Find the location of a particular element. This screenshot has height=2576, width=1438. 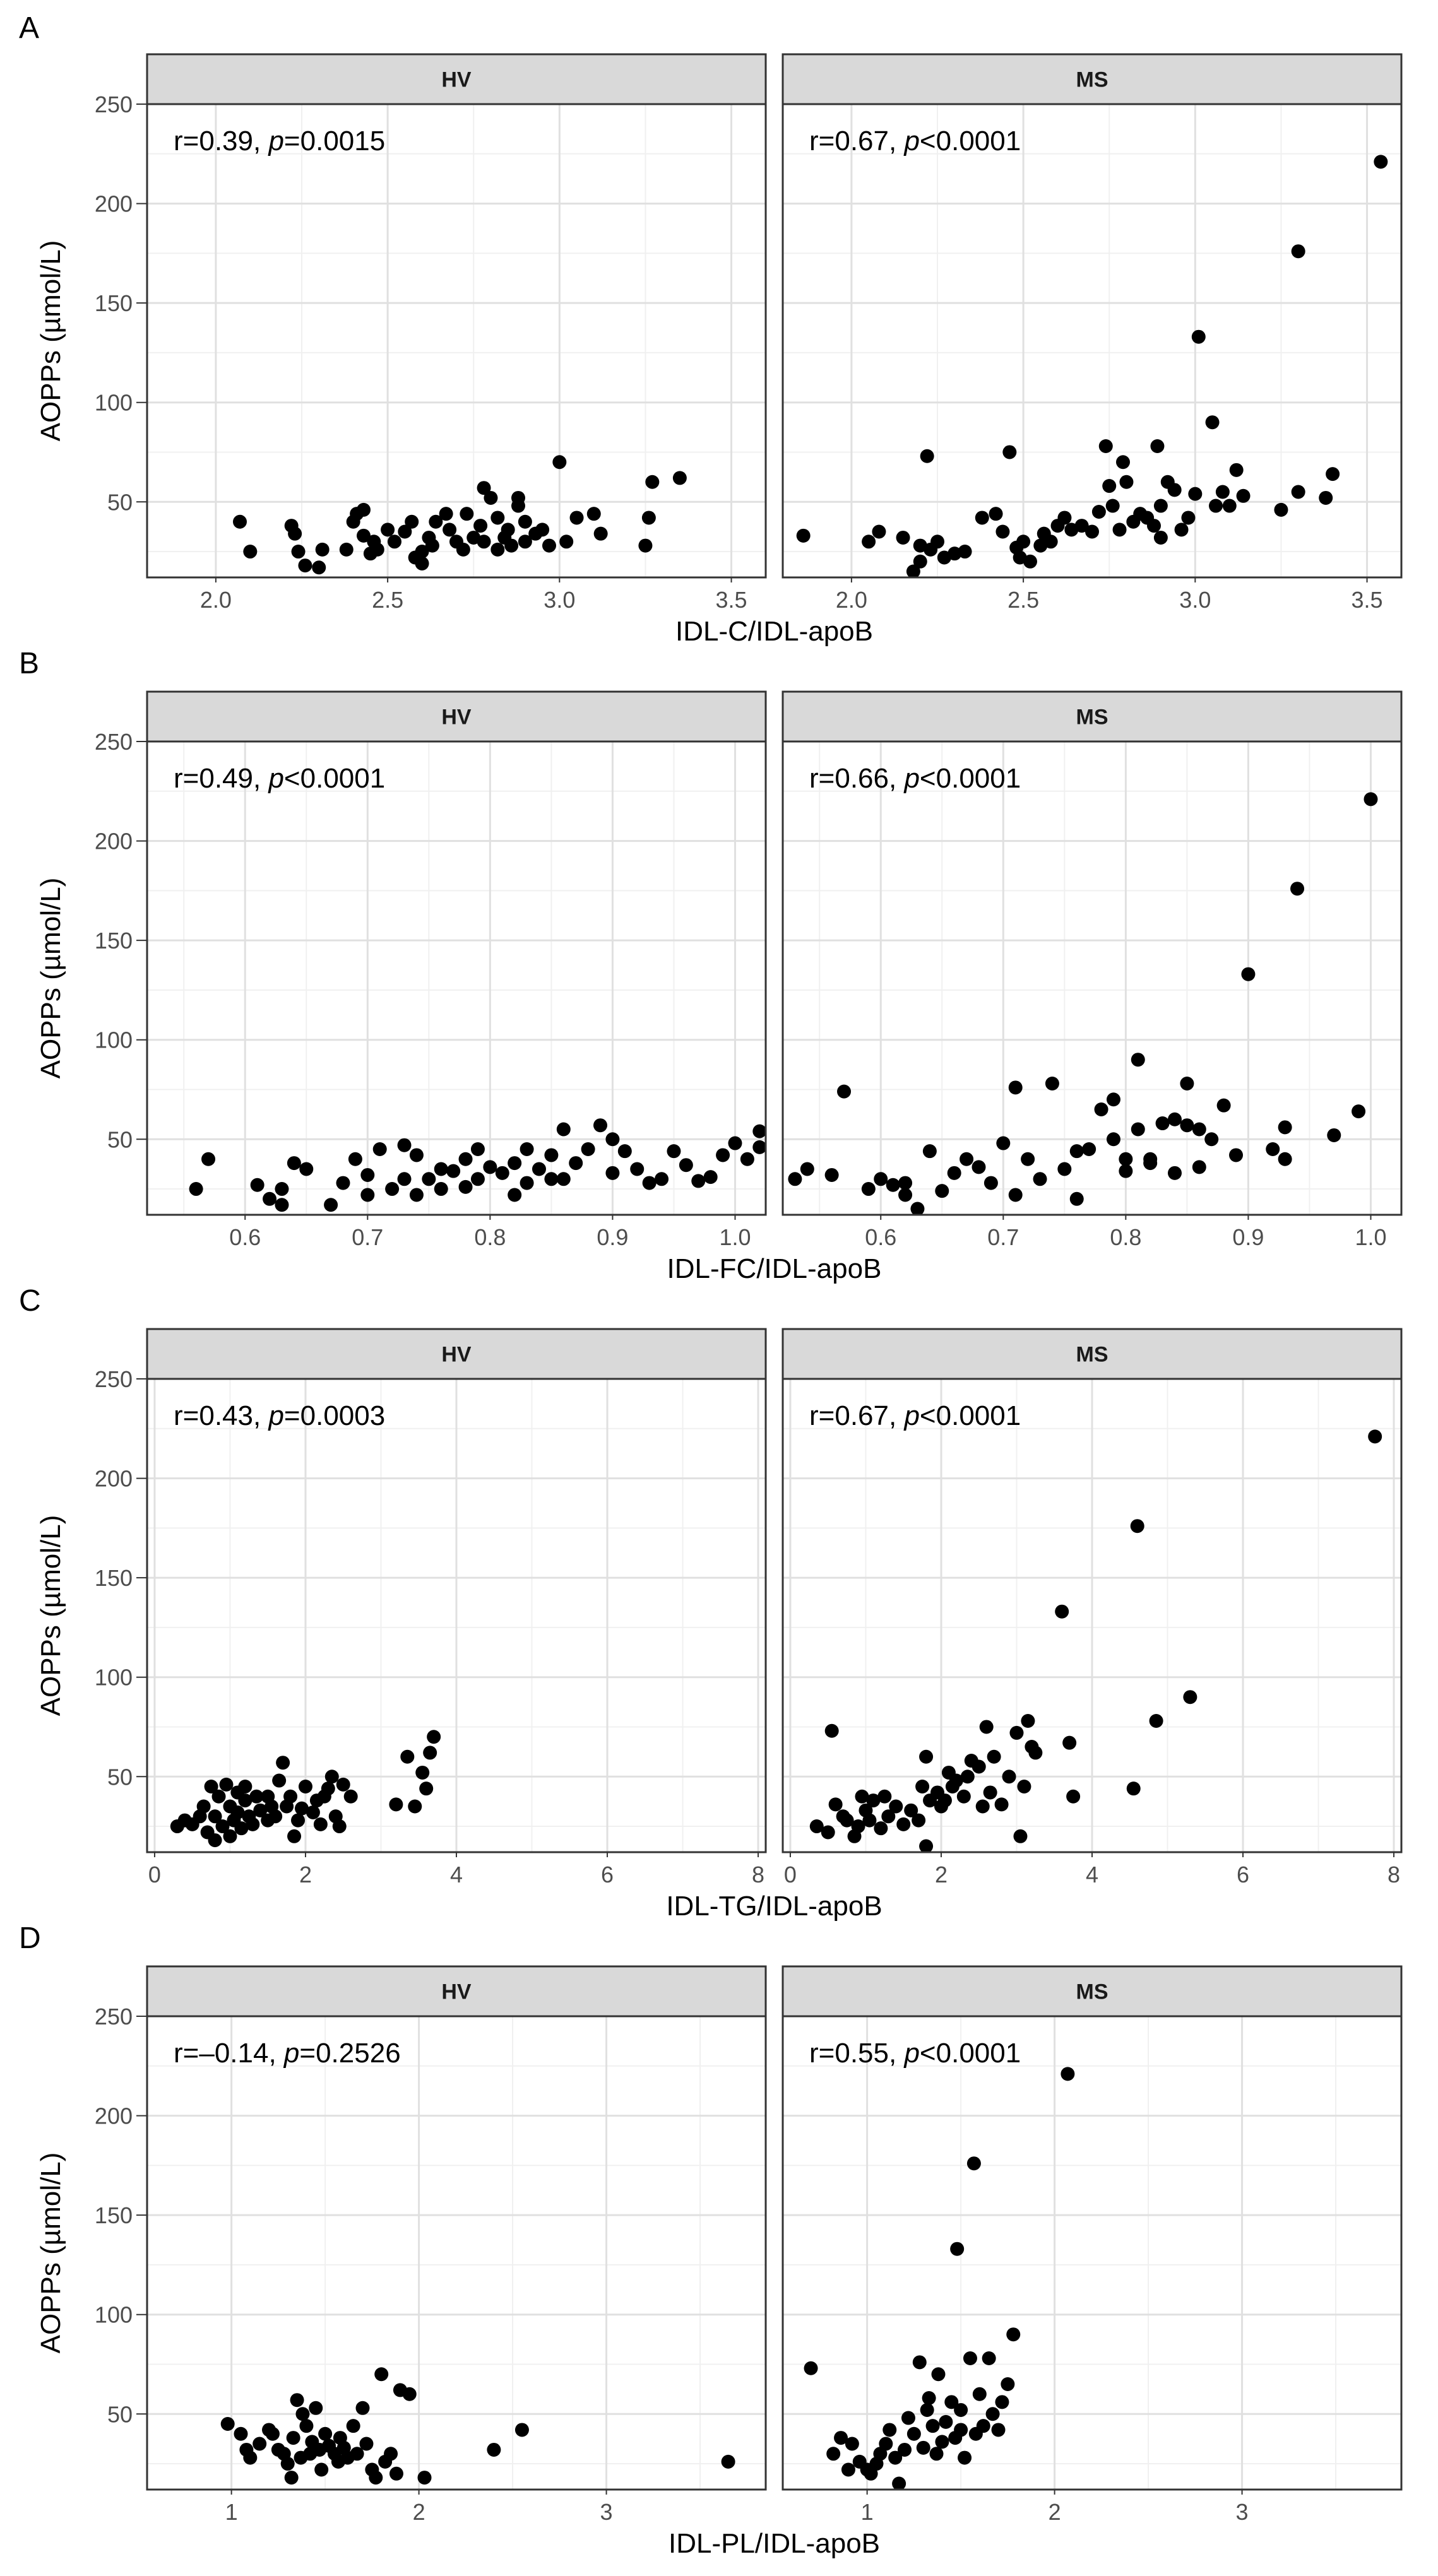

plot-border is located at coordinates (457, 341).